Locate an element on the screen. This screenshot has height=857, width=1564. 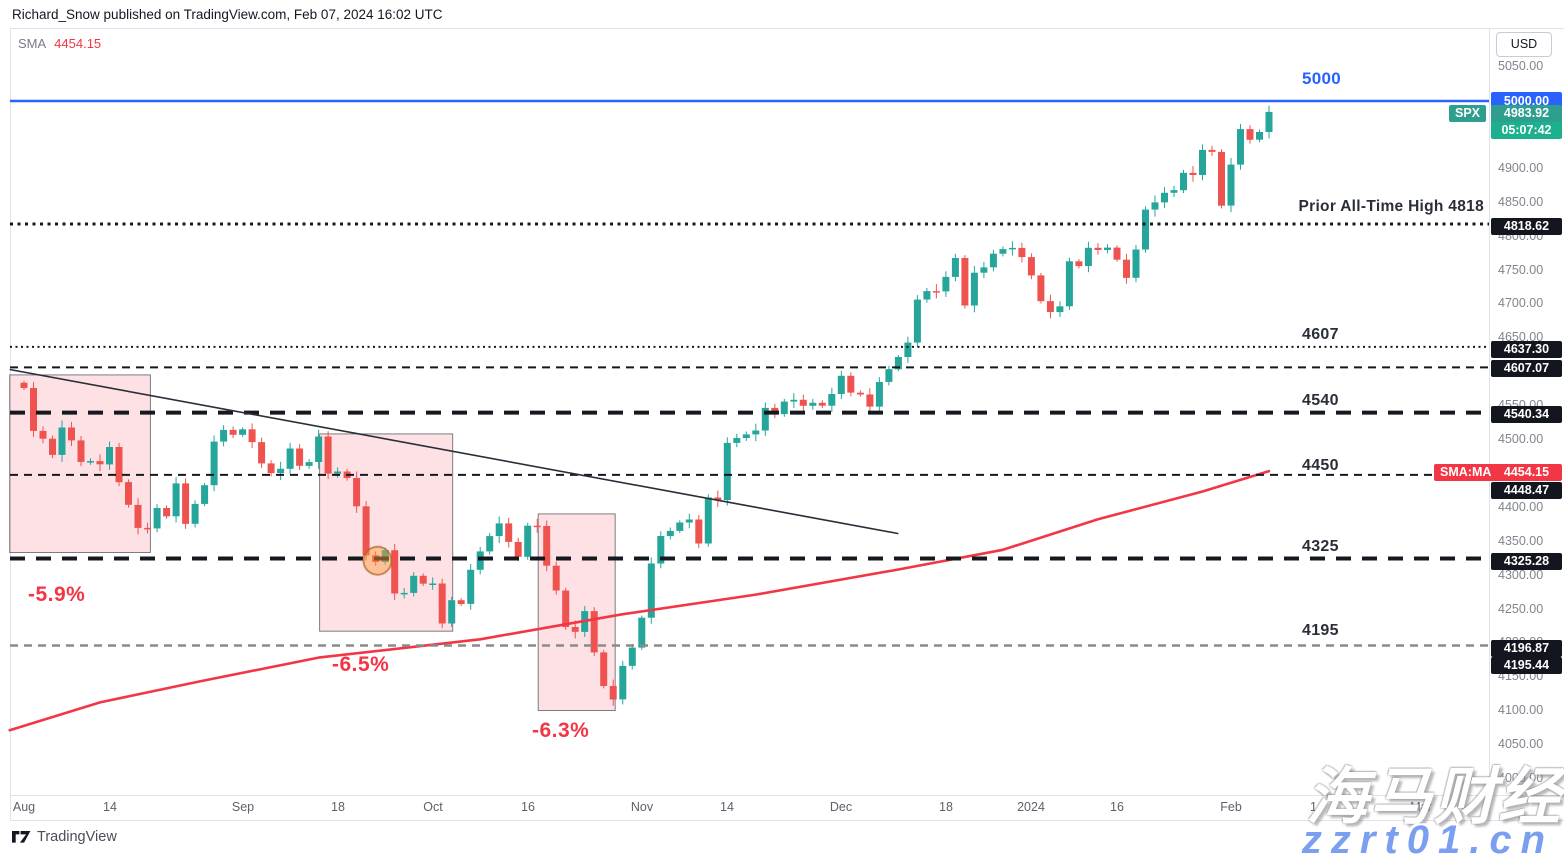
drawdown-box is located at coordinates (386, 532).